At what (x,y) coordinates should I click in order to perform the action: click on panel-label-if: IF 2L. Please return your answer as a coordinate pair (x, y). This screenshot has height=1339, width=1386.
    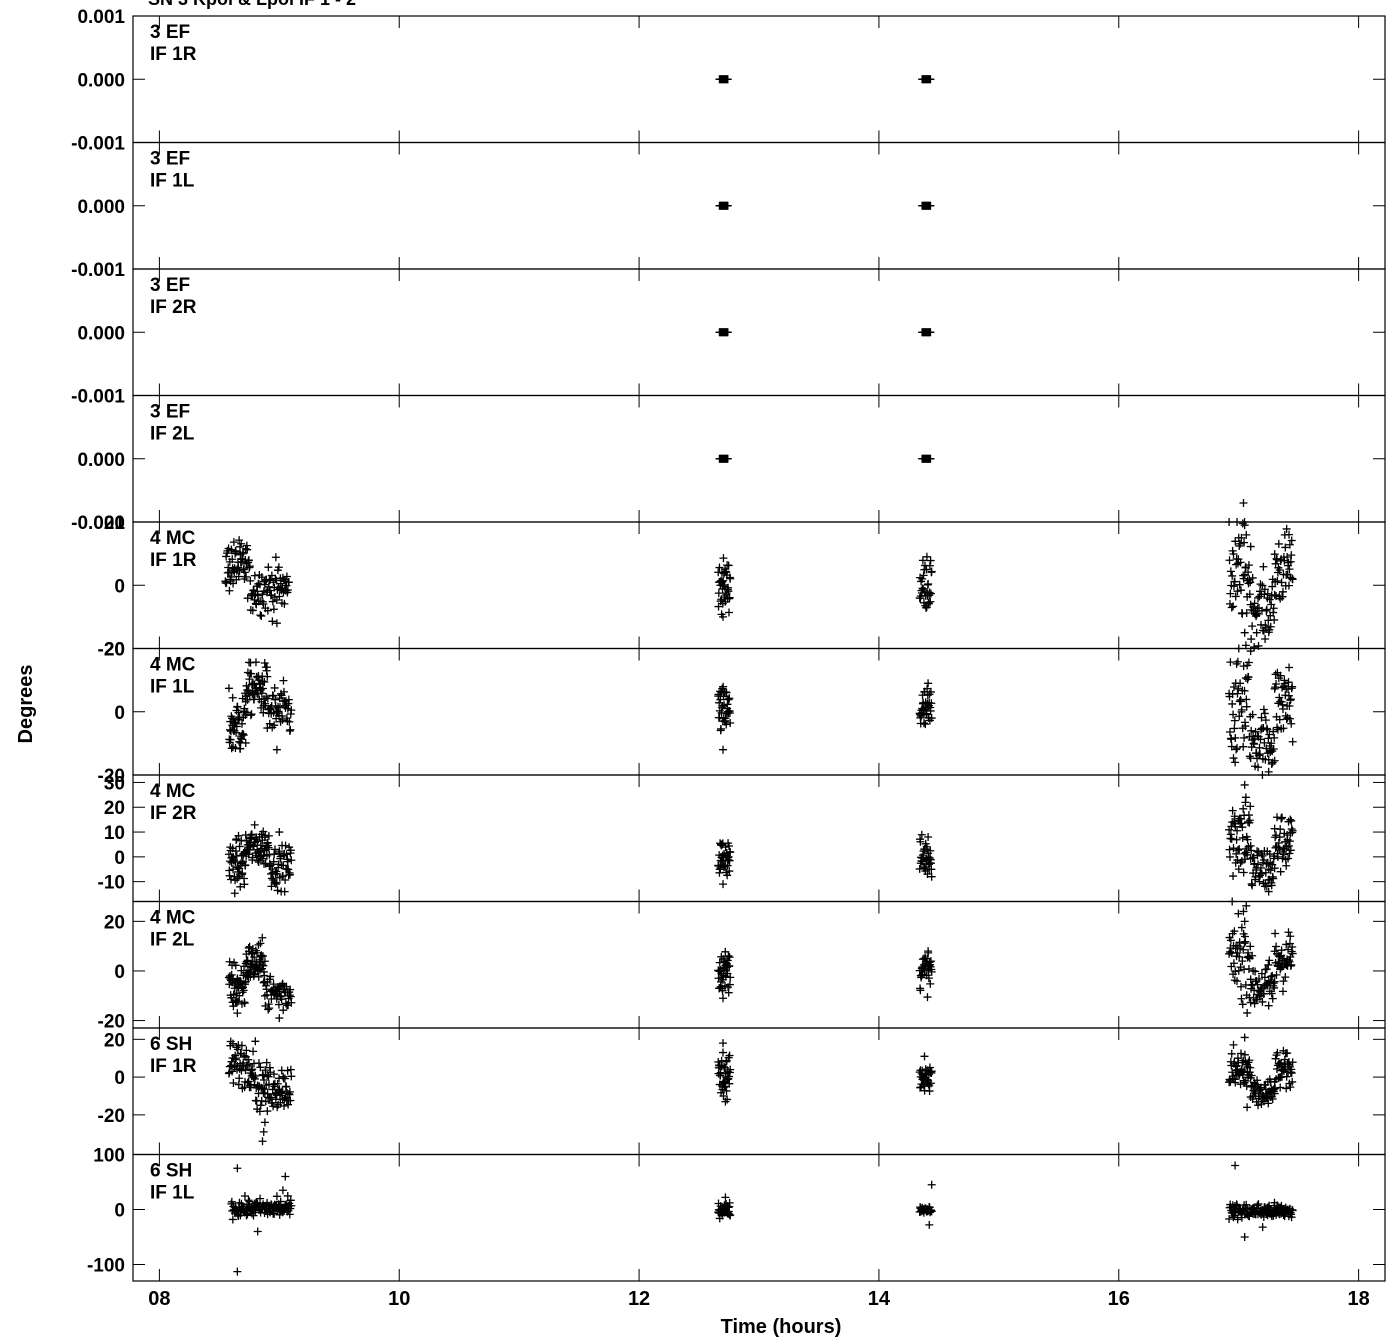
    Looking at the image, I should click on (172, 940).